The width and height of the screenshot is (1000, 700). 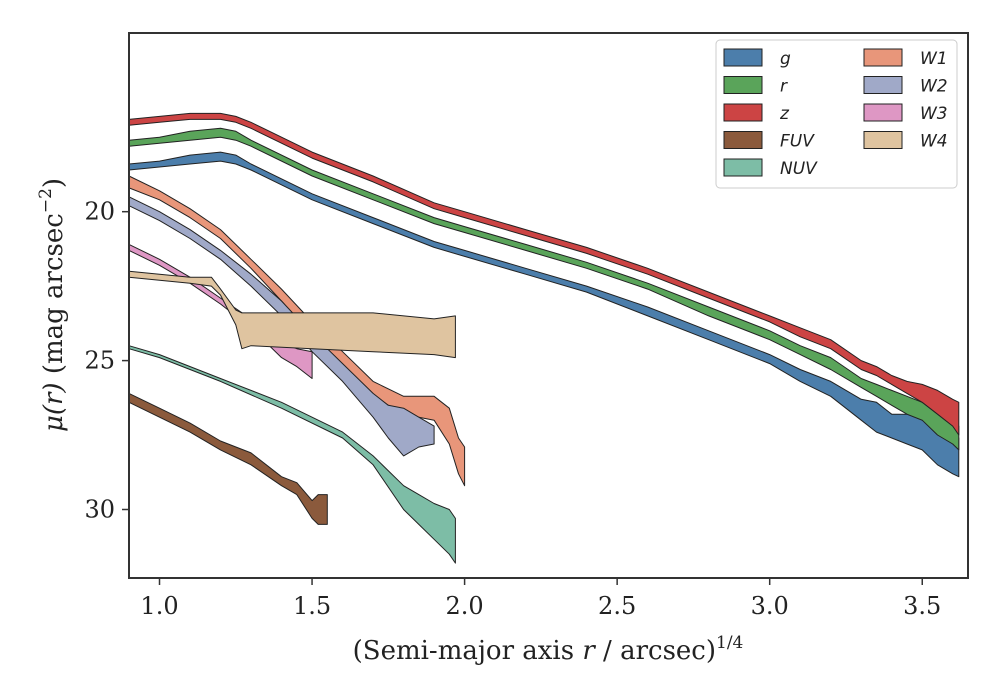 What do you see at coordinates (743, 57) in the screenshot?
I see `legend-swatch-g` at bounding box center [743, 57].